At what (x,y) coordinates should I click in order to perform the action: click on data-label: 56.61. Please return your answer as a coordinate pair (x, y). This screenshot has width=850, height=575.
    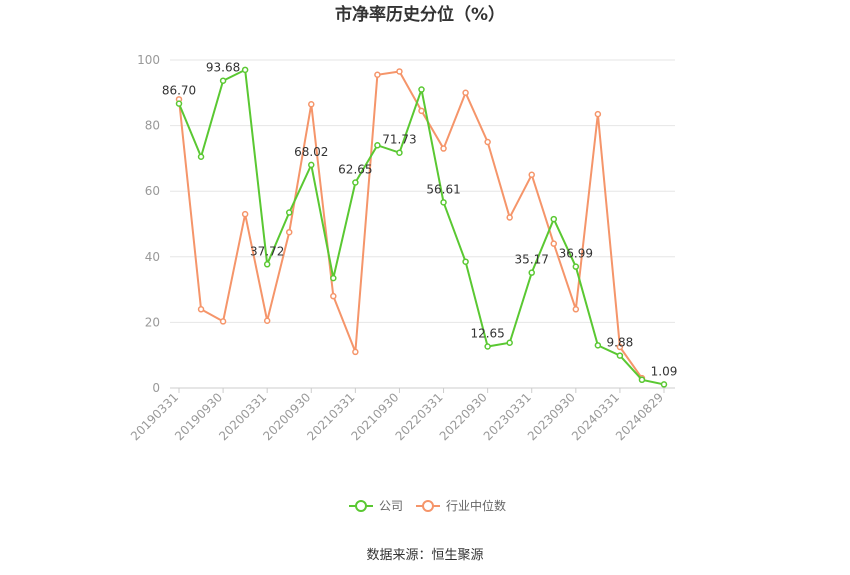
    Looking at the image, I should click on (443, 189).